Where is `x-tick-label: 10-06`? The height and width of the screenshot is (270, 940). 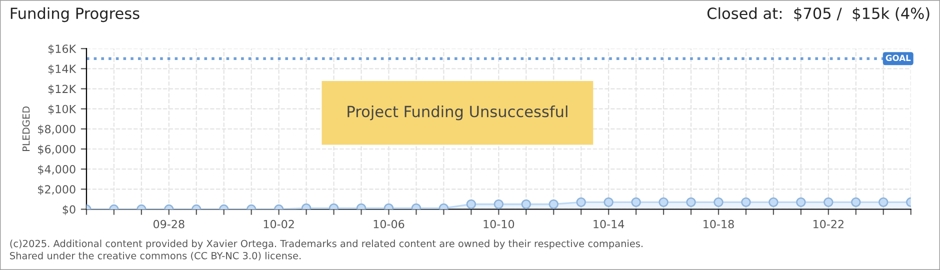 x-tick-label: 10-06 is located at coordinates (389, 224).